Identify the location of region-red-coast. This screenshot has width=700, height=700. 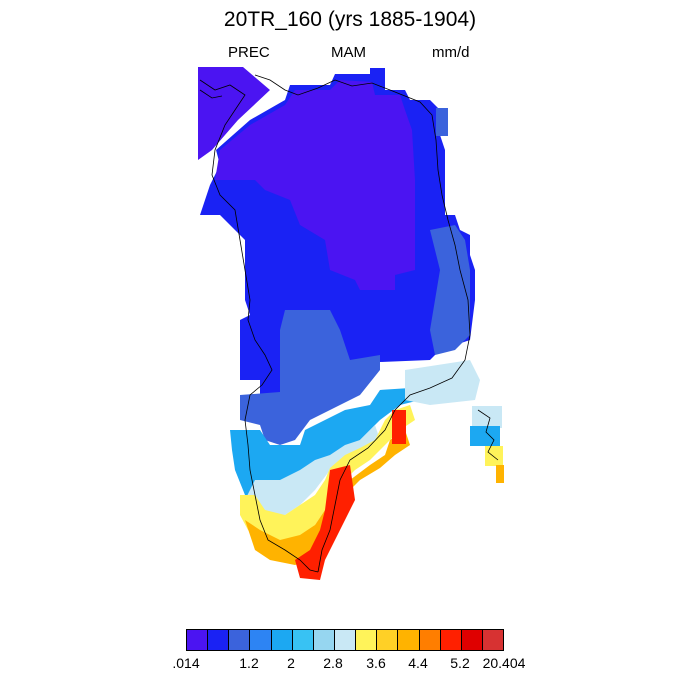
(325, 522).